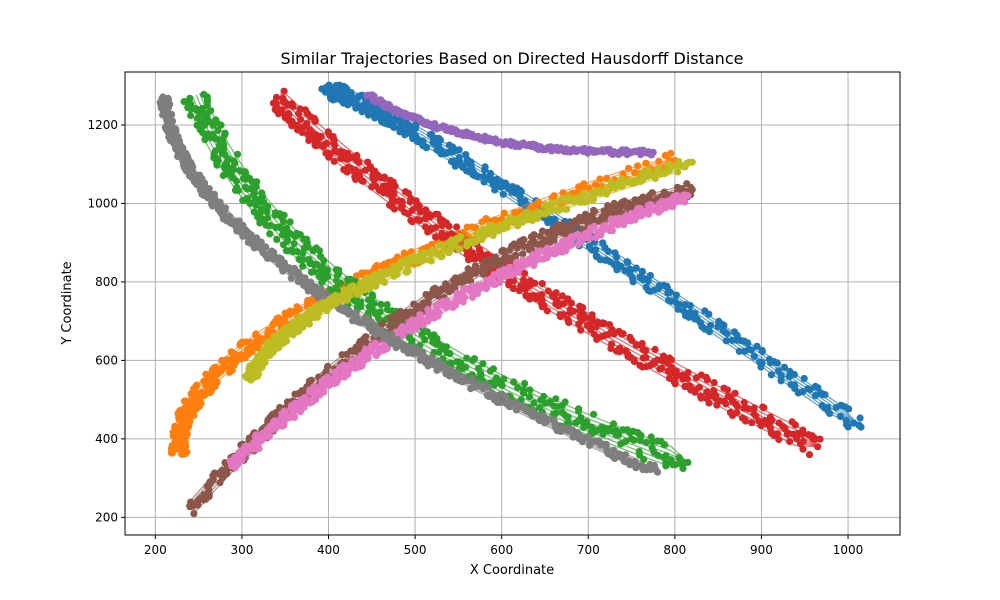  Describe the element at coordinates (106, 321) in the screenshot. I see `y-axis: 200 400 600 800 1000 1200` at that location.